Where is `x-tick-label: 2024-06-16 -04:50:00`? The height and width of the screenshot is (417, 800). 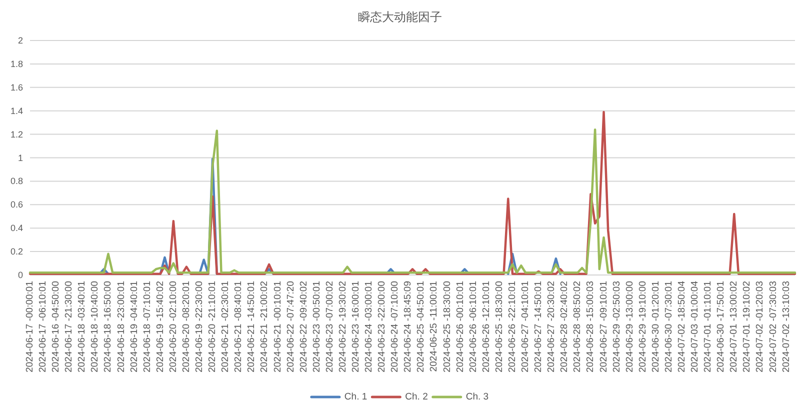
x-tick-label: 2024-06-16 -04:50:00 is located at coordinates (56, 326).